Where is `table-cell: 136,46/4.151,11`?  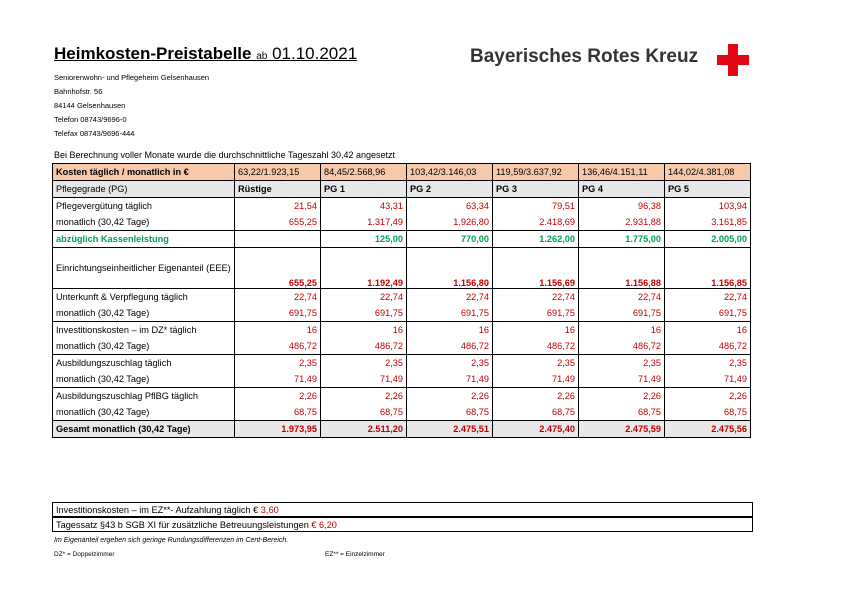 table-cell: 136,46/4.151,11 is located at coordinates (621, 172).